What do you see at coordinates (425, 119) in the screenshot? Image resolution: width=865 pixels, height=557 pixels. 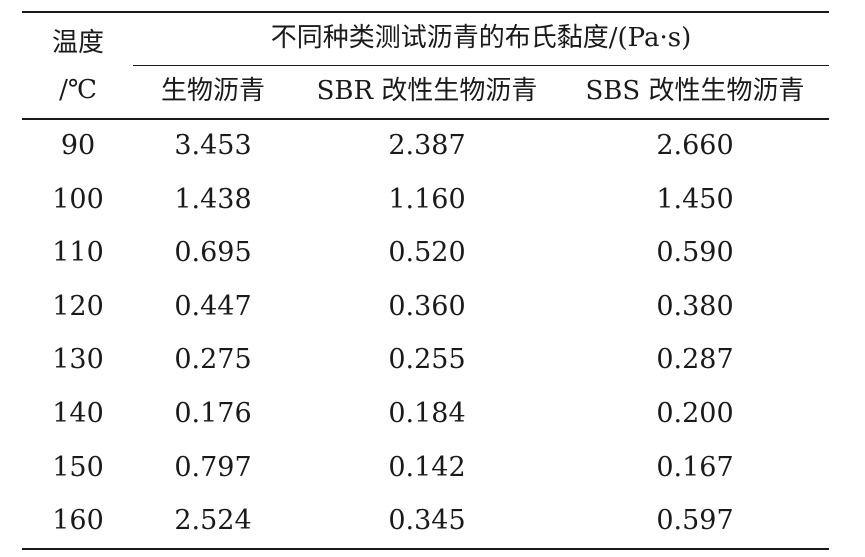 I see `header-bottom-rule` at bounding box center [425, 119].